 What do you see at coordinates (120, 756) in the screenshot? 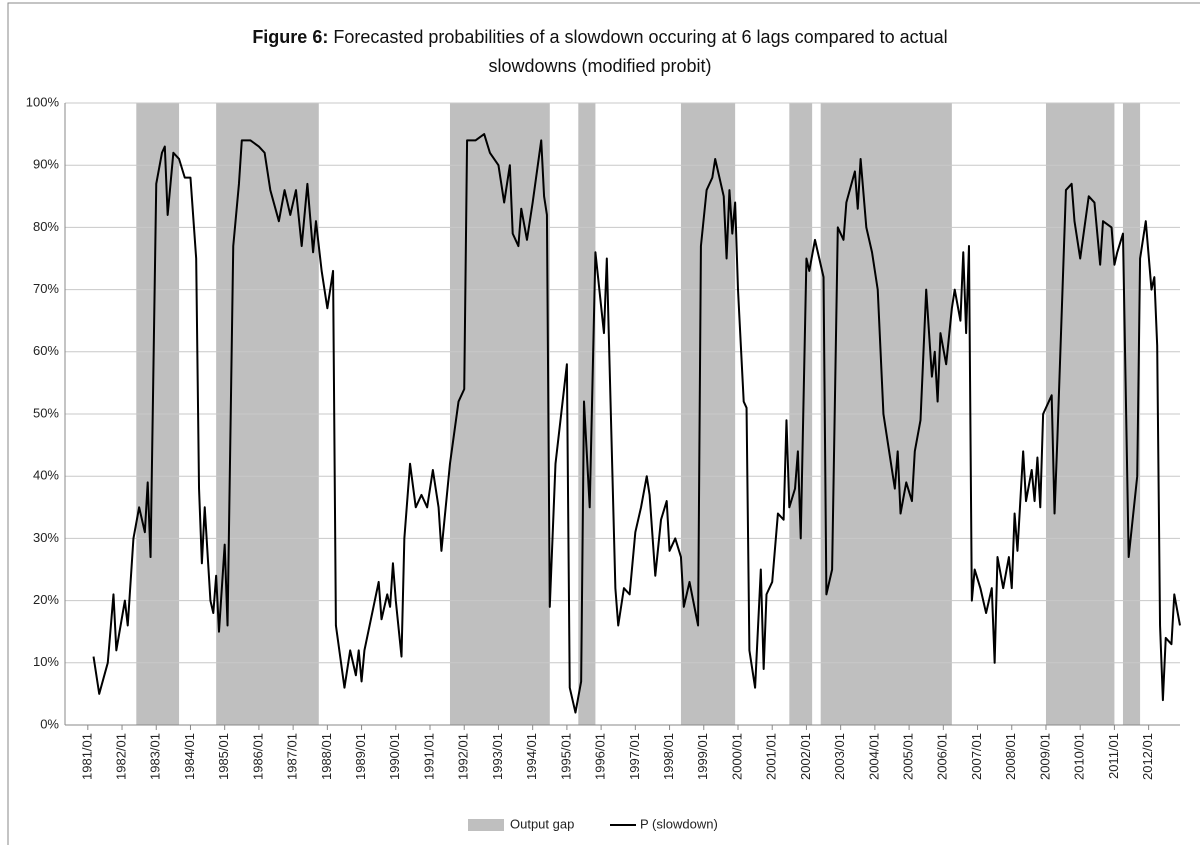
I see `x-tick-label: 1982/01` at bounding box center [120, 756].